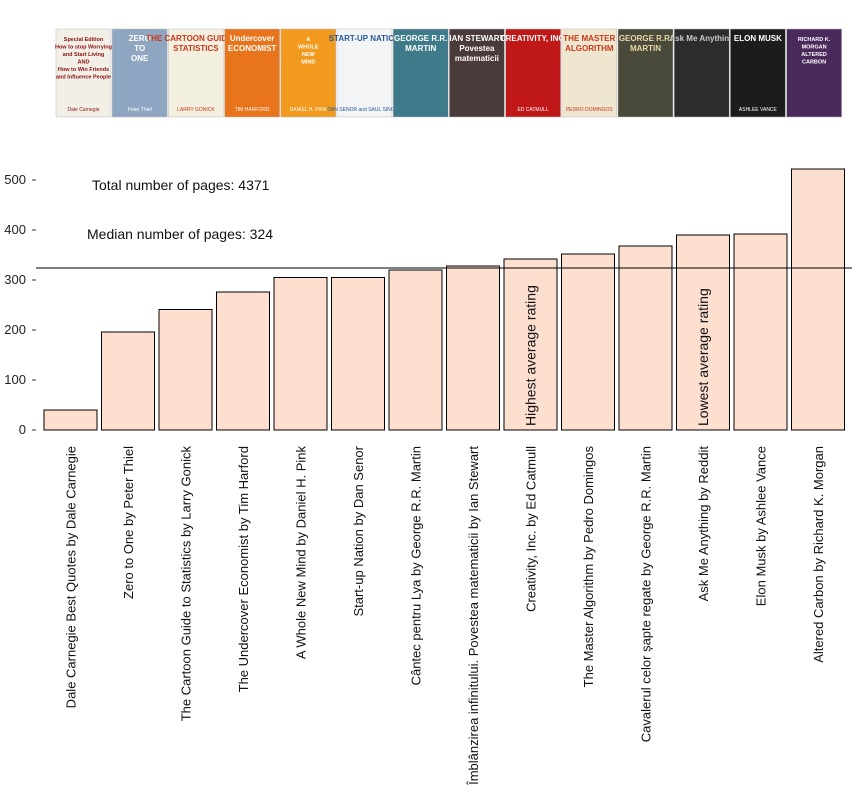  What do you see at coordinates (814, 40) in the screenshot?
I see `book-cover-title-line: RICHARD K.` at bounding box center [814, 40].